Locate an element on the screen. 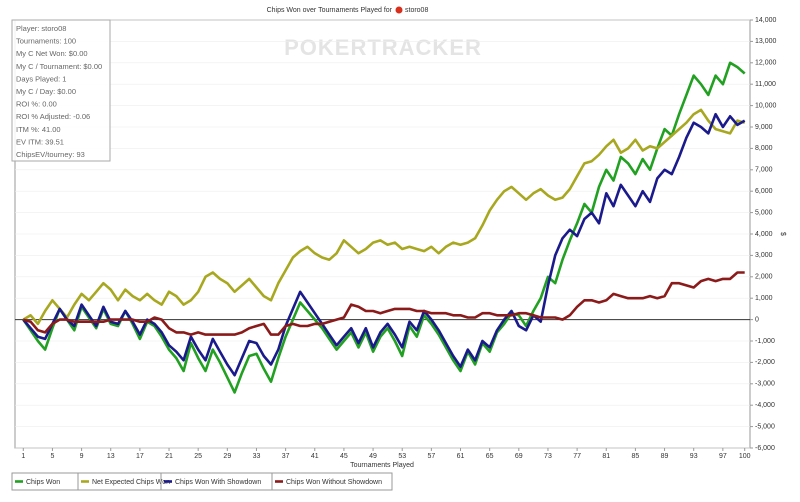 Image resolution: width=800 pixels, height=502 pixels. y-tick-label: -1,000 is located at coordinates (765, 341).